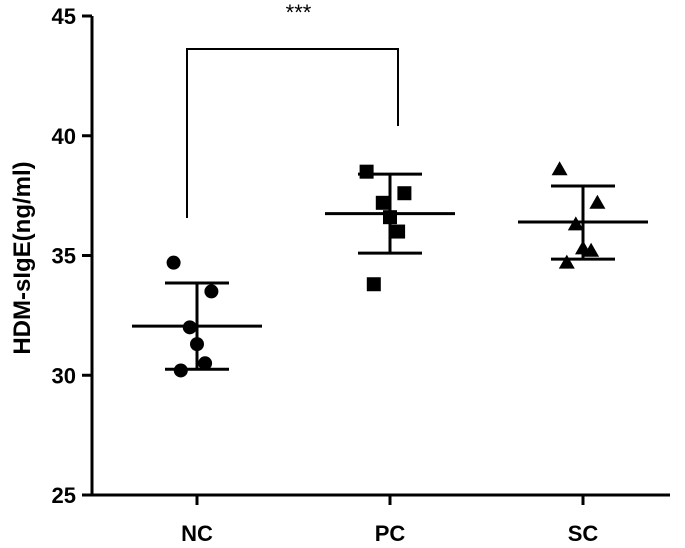 This screenshot has width=685, height=548. Describe the element at coordinates (197, 533) in the screenshot. I see `x-tick-label-nc: NC` at that location.